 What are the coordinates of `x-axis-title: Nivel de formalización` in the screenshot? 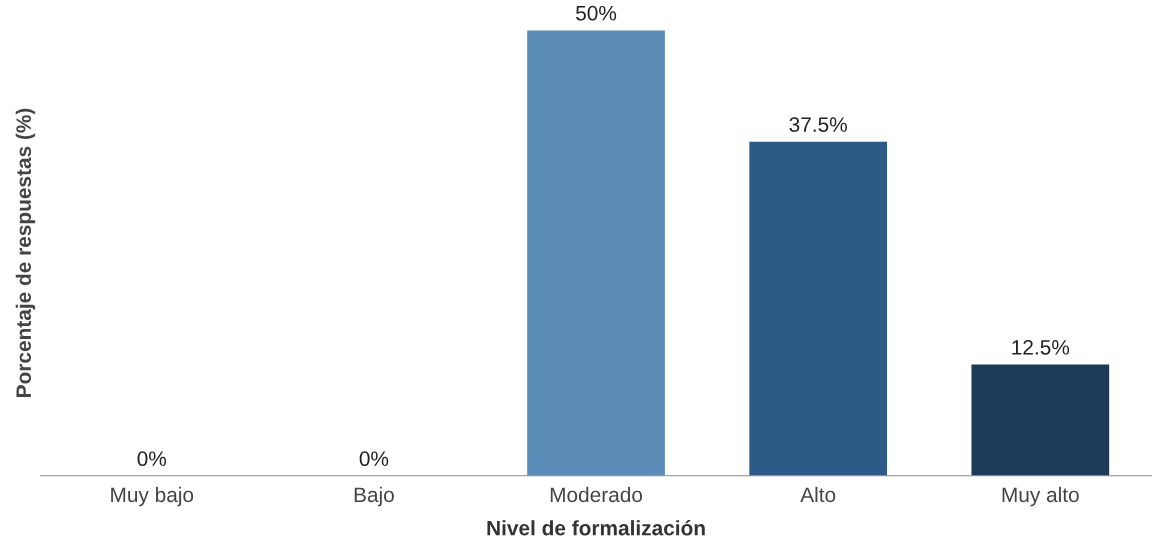 It's located at (596, 527).